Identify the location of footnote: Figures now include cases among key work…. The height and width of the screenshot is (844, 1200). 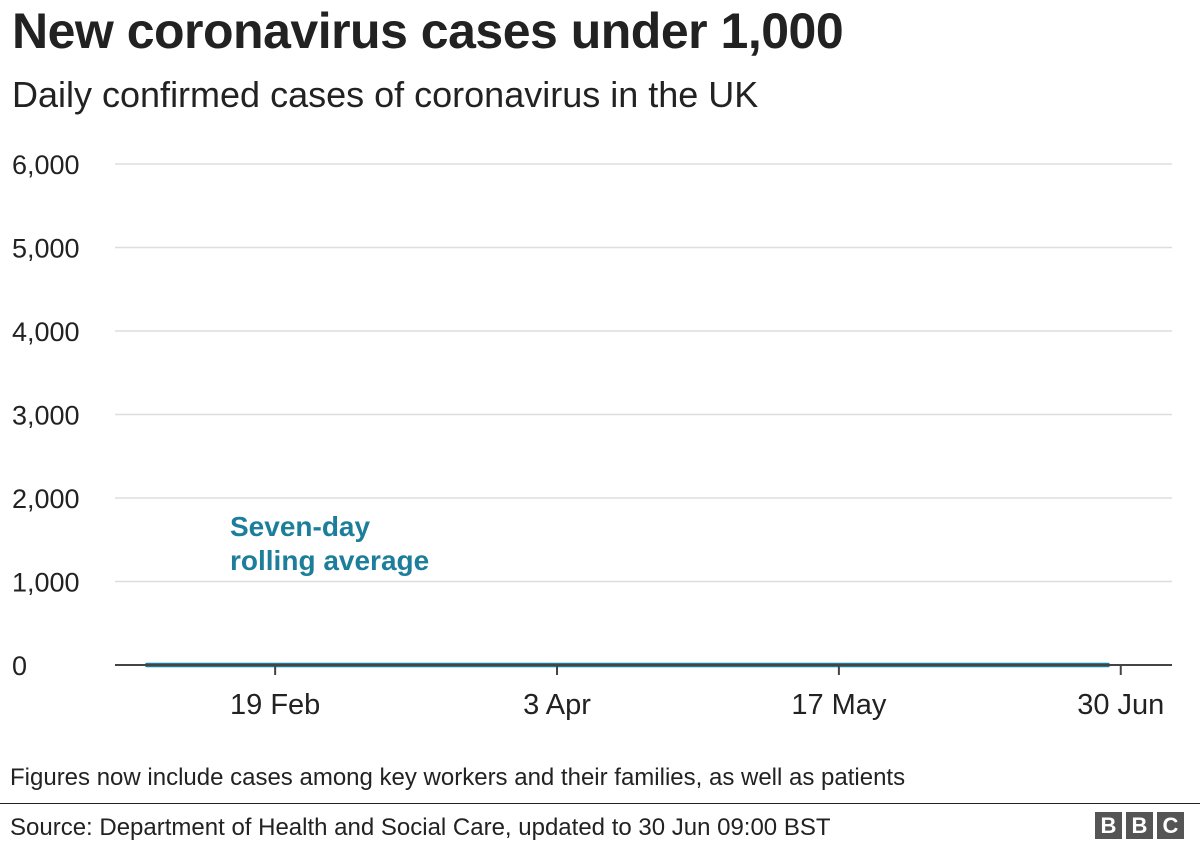
(458, 777).